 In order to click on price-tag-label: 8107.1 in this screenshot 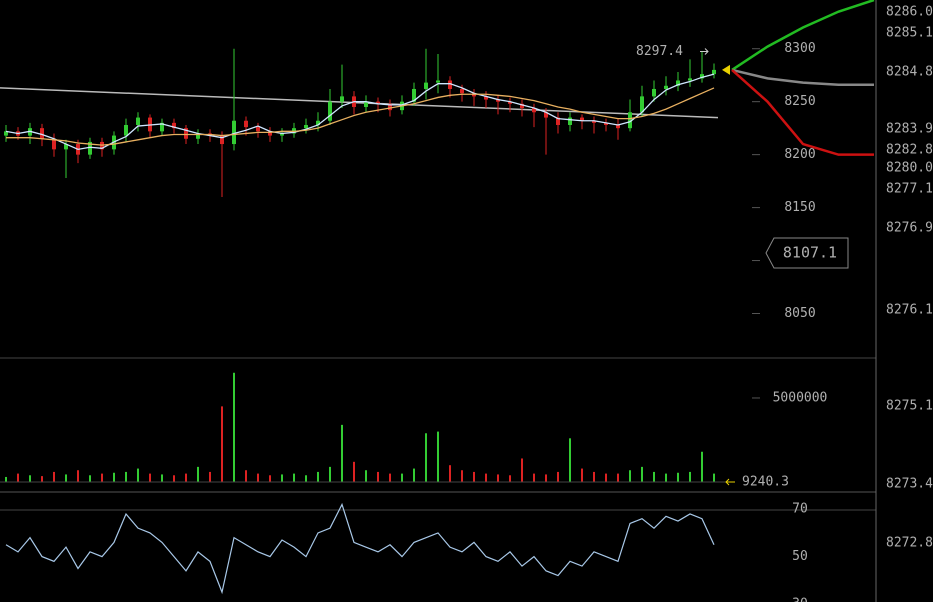, I will do `click(810, 253)`.